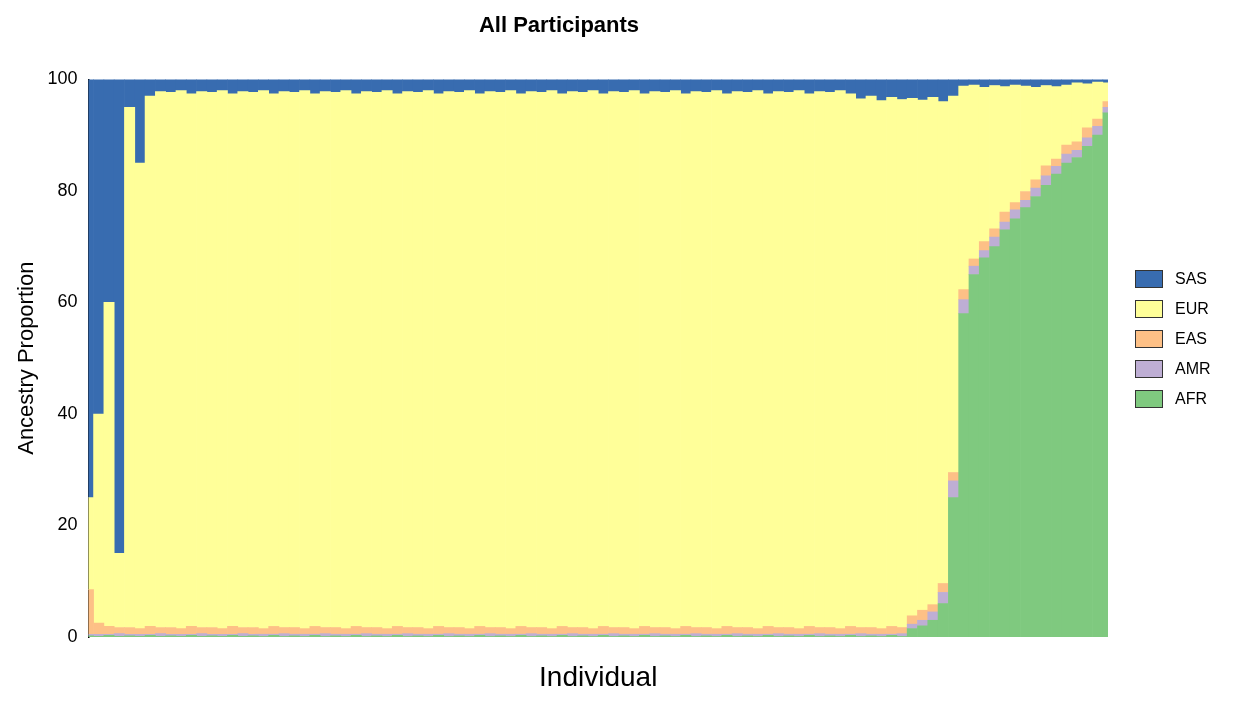 The width and height of the screenshot is (1233, 704). I want to click on y-tick-label: 80, so click(67, 189).